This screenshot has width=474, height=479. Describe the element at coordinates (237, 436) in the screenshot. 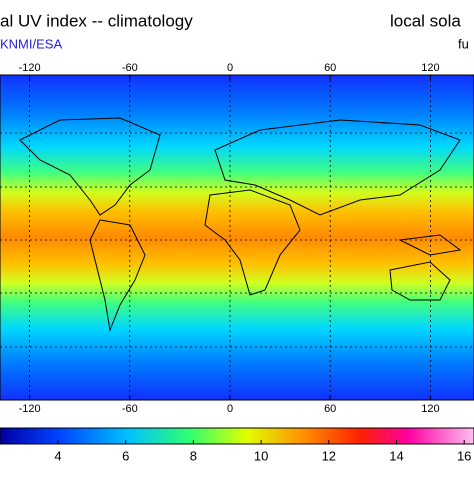

I see `colorbar` at that location.